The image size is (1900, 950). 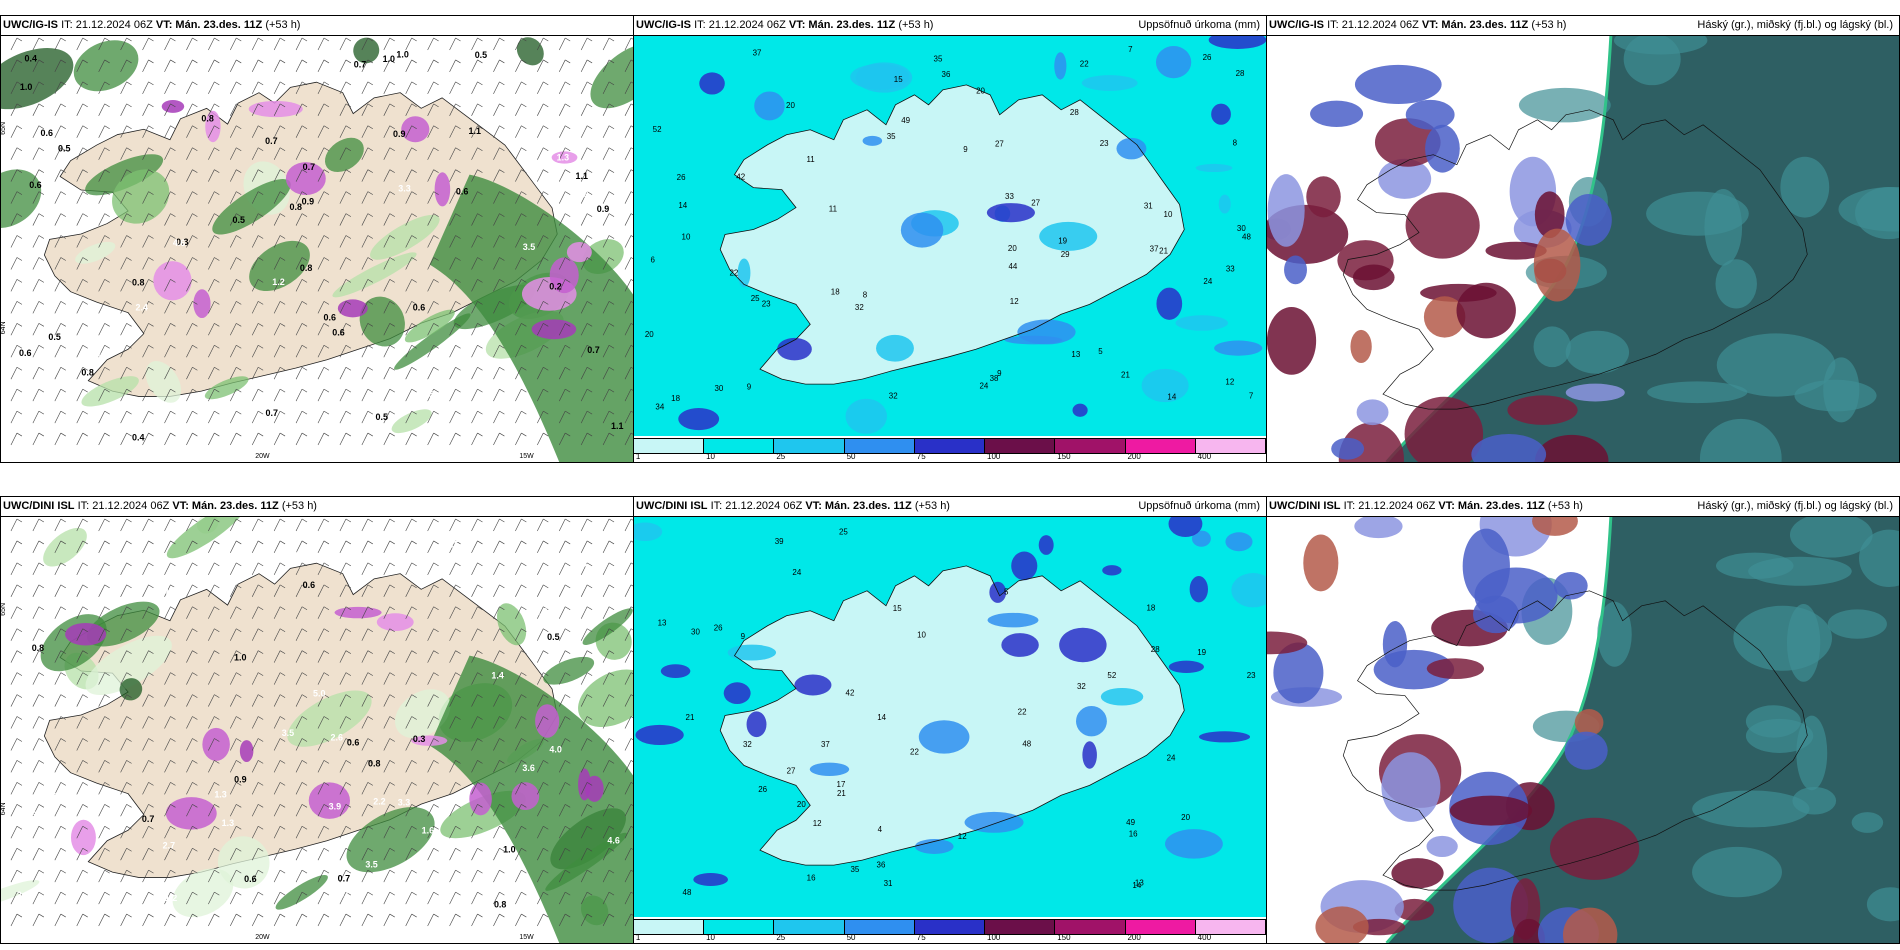 I want to click on precip-value: 0.6, so click(x=353, y=742).